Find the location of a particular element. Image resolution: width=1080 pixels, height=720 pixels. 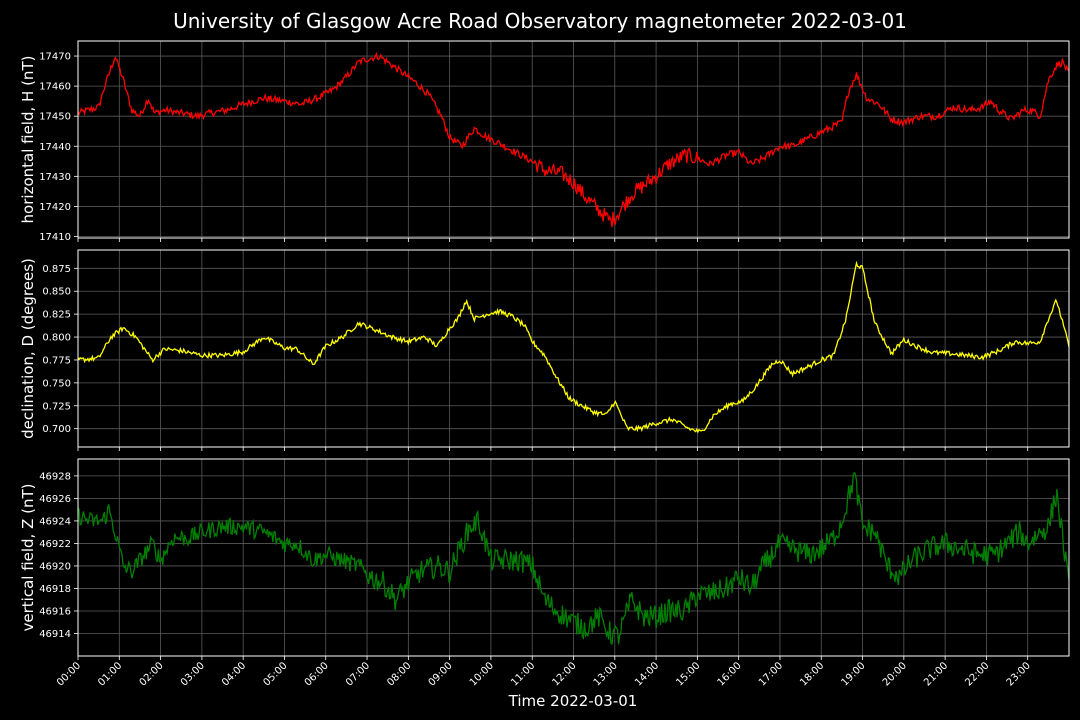

y-tick-label: 17430 is located at coordinates (55, 177).